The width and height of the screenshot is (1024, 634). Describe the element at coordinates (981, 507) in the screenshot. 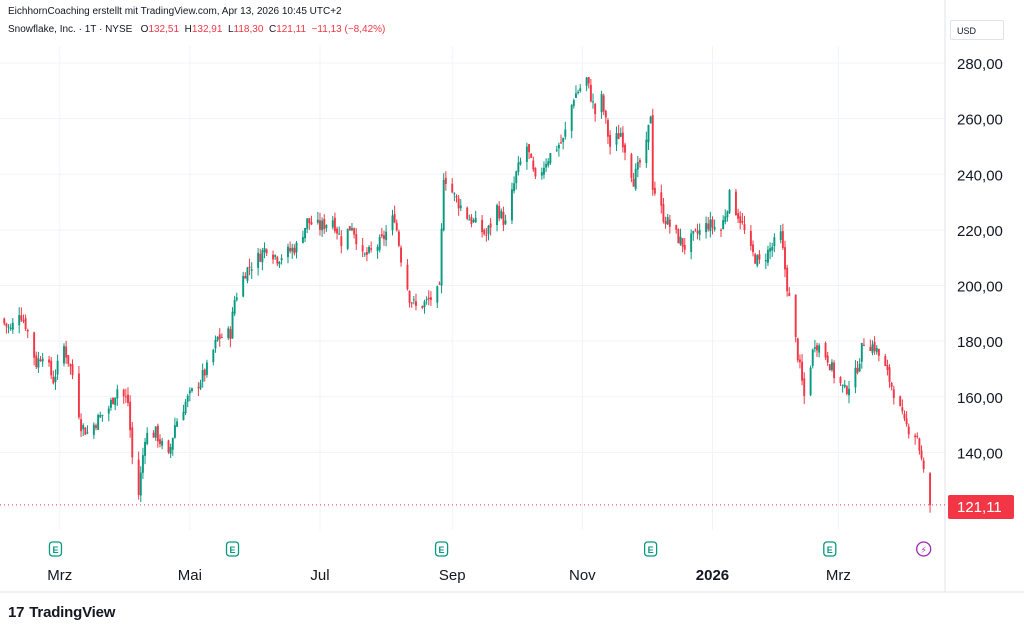

I see `last-price-label: 121,11` at that location.